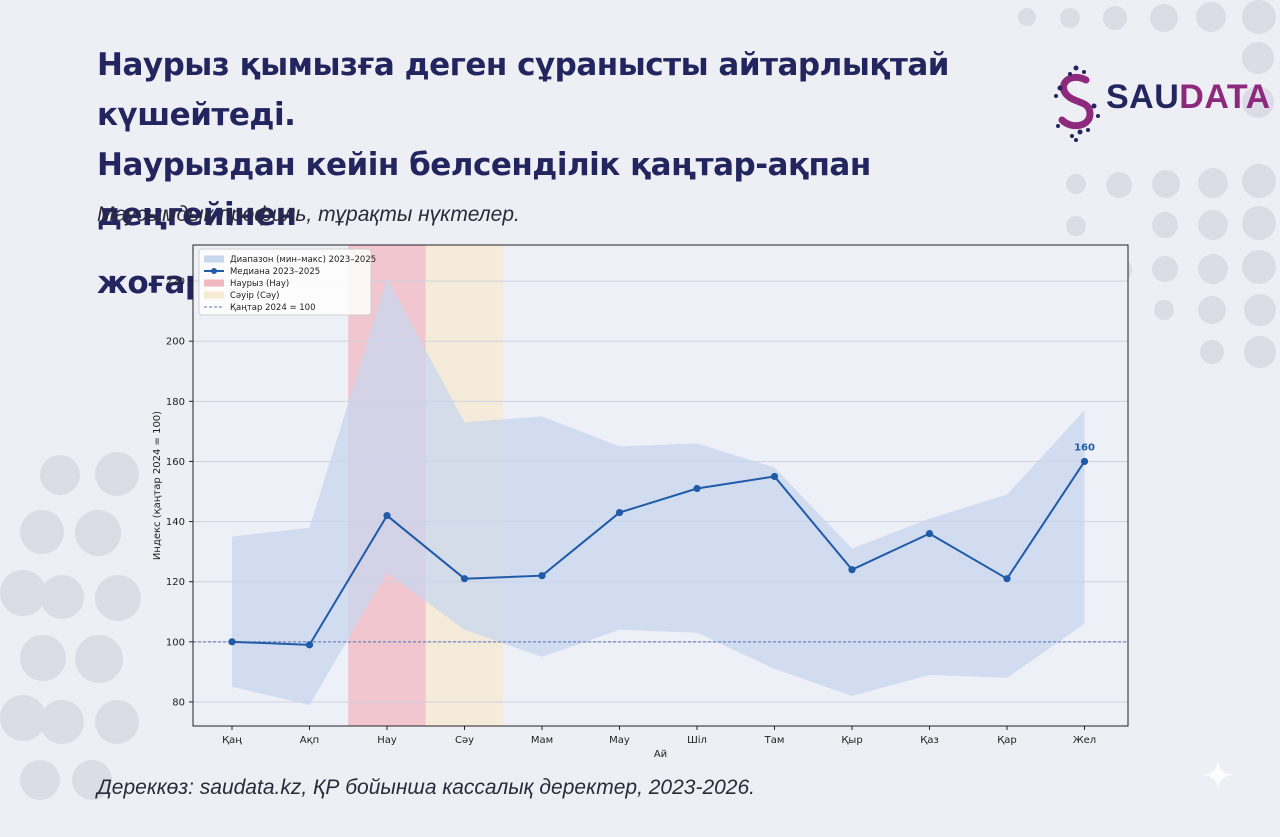  What do you see at coordinates (697, 740) in the screenshot?
I see `x-tick-label: Шіл` at bounding box center [697, 740].